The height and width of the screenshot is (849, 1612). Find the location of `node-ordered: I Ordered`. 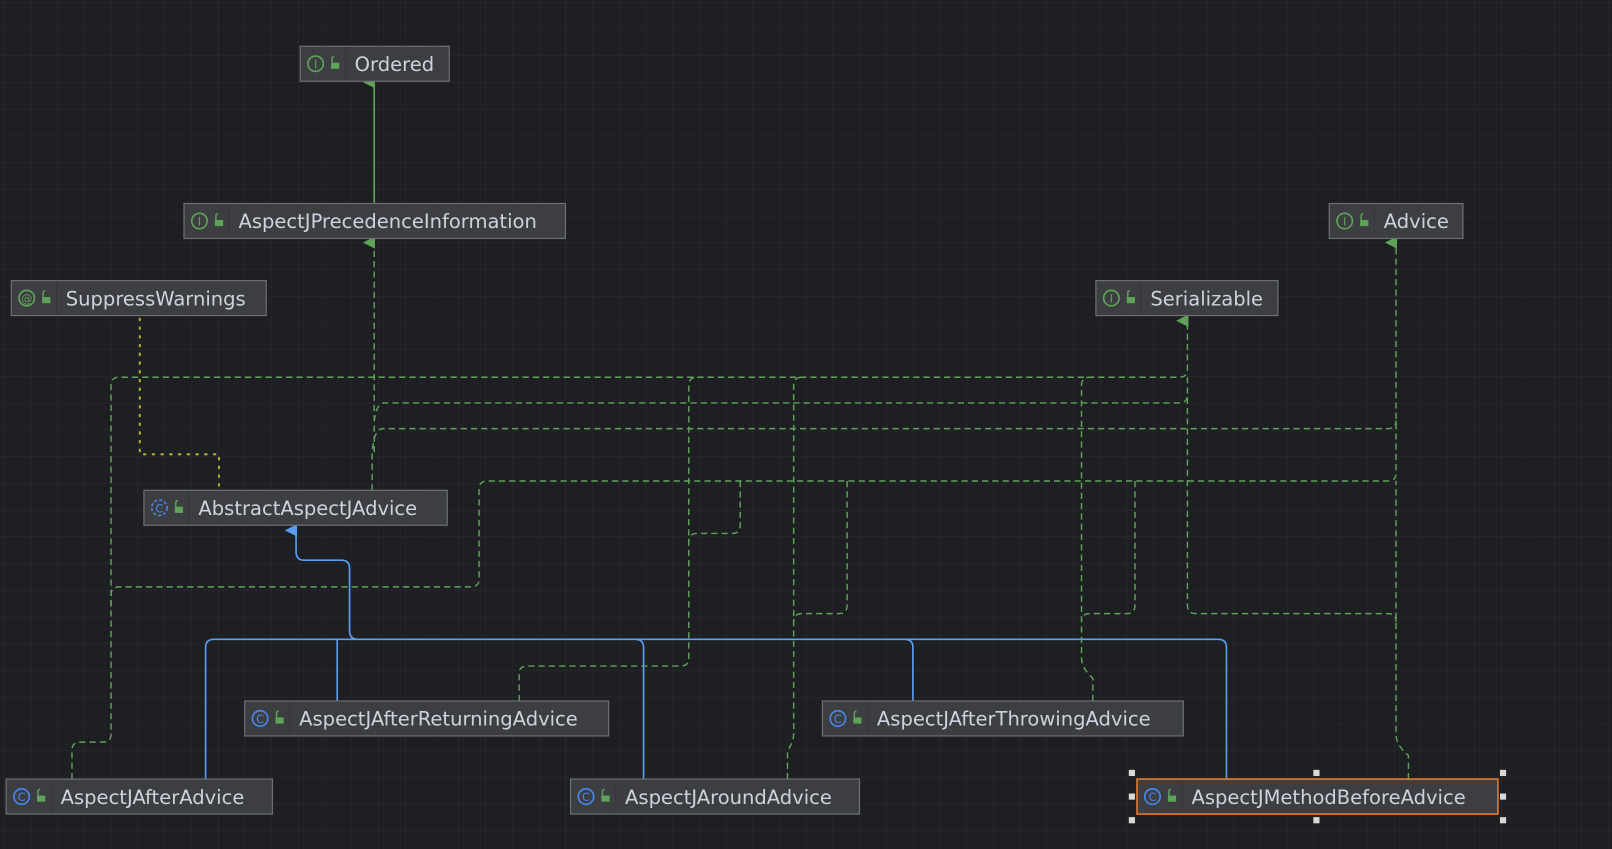

node-ordered: I Ordered is located at coordinates (374, 63).